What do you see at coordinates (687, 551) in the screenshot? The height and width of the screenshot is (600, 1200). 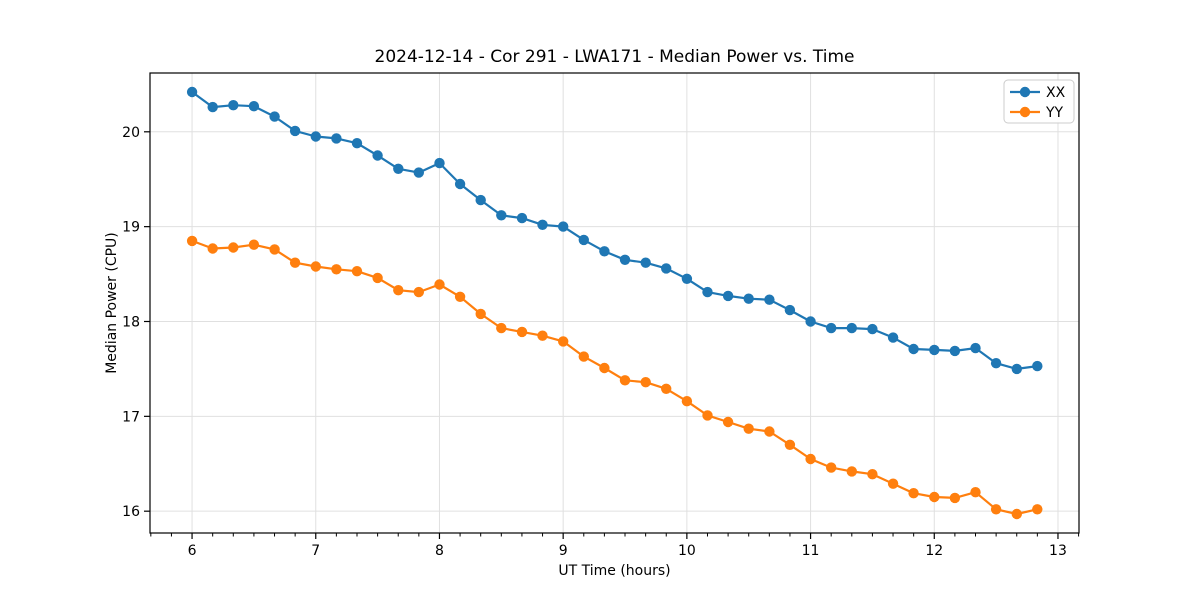 I see `x-tick-label-10: 10` at bounding box center [687, 551].